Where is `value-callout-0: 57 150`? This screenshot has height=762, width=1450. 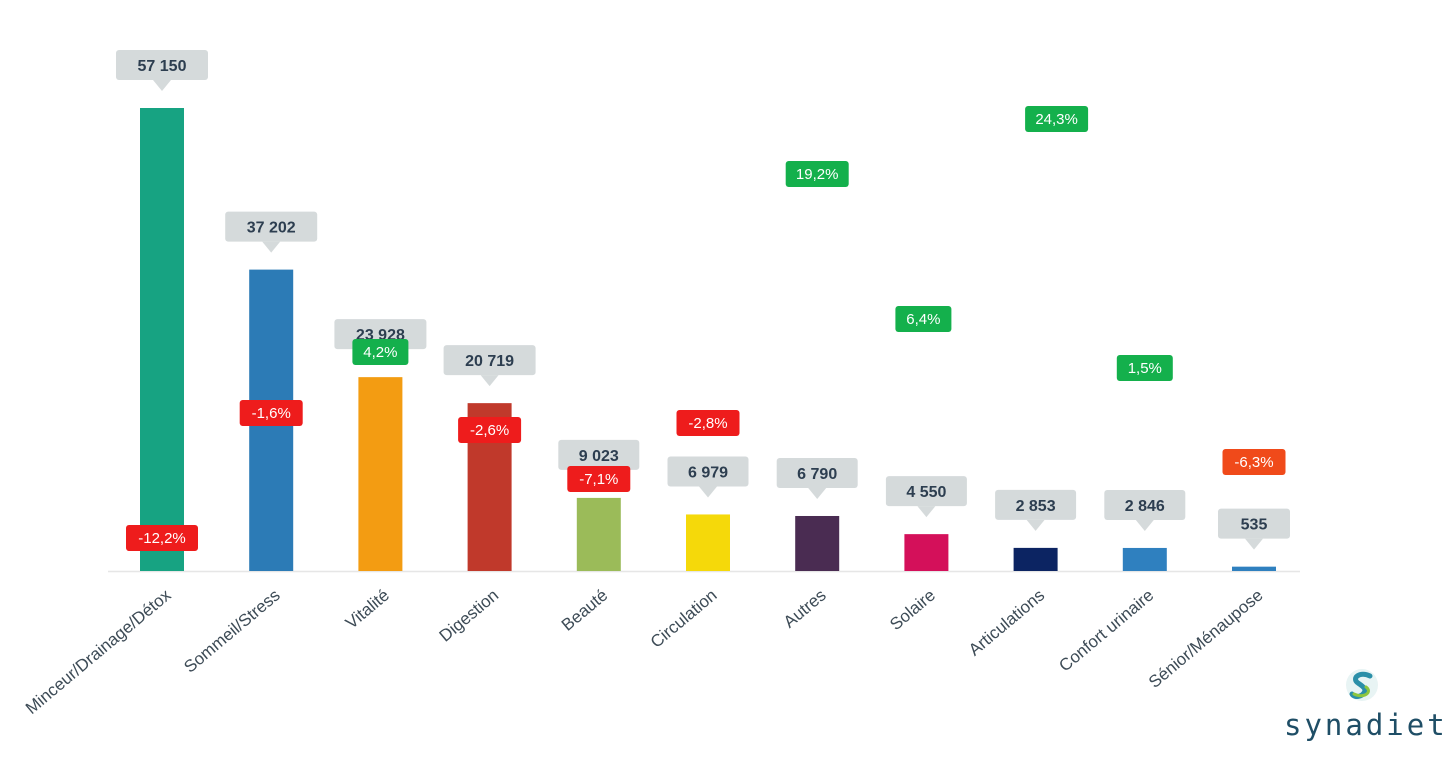 value-callout-0: 57 150 is located at coordinates (162, 70).